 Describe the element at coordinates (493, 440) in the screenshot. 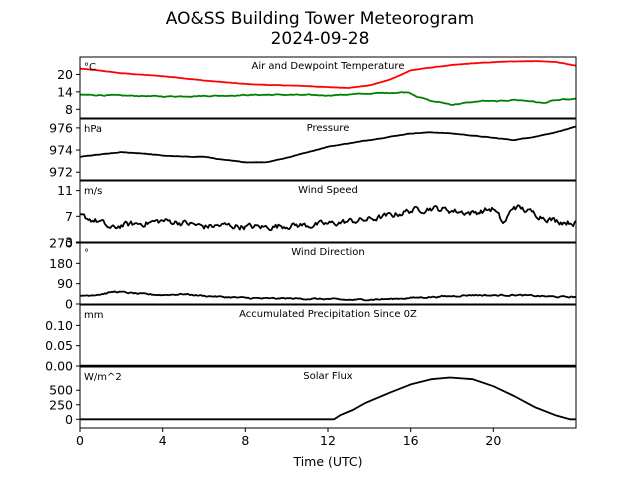

I see `x-tick-label: 20` at that location.